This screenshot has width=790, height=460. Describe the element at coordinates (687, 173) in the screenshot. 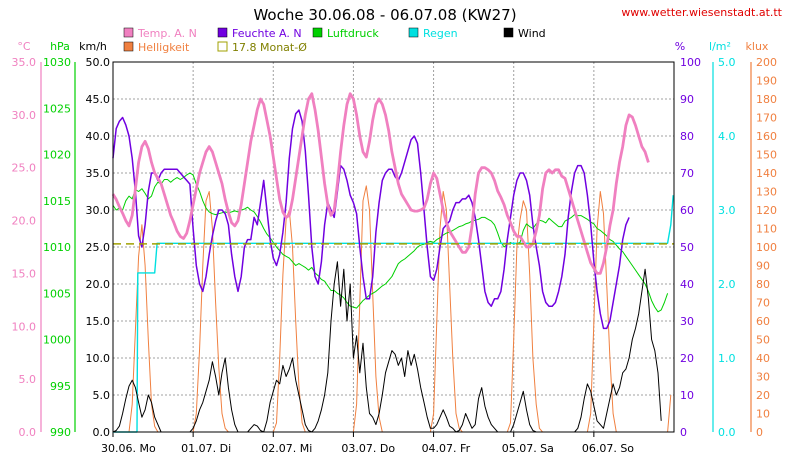

I see `humidity-tick-label: 70` at that location.